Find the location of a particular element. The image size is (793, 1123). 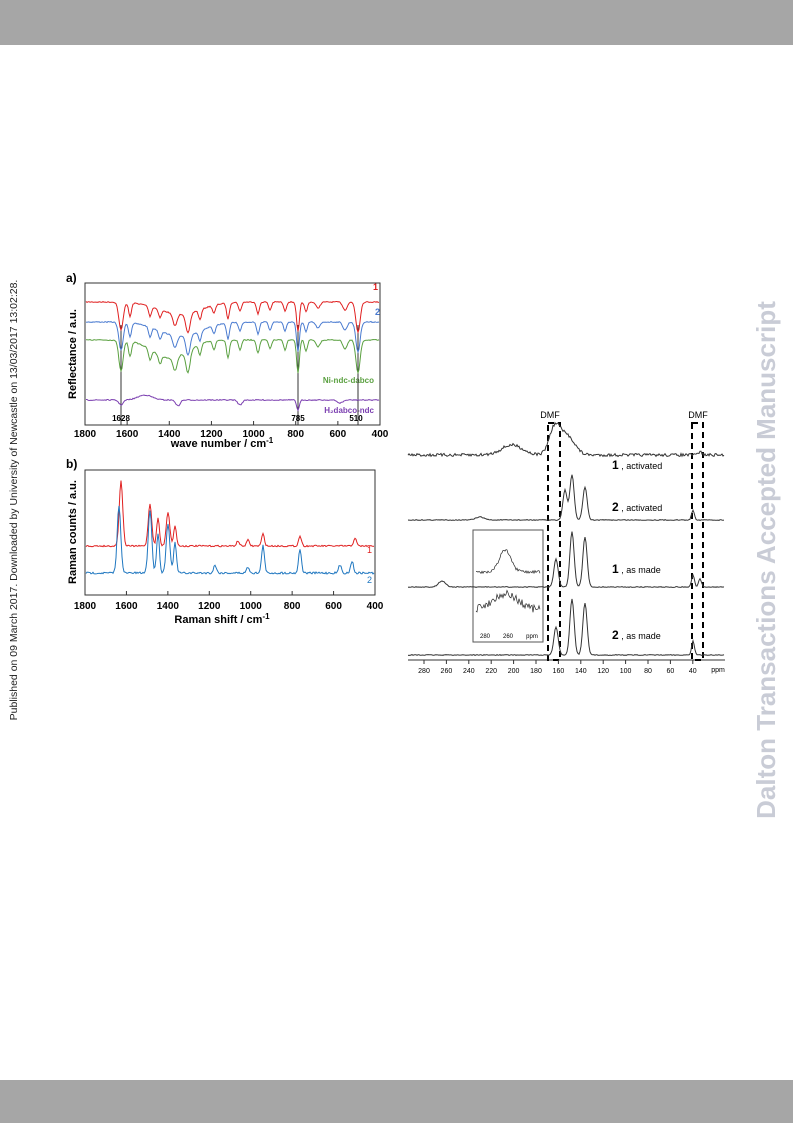

axis-unit: ppm is located at coordinates (718, 670).